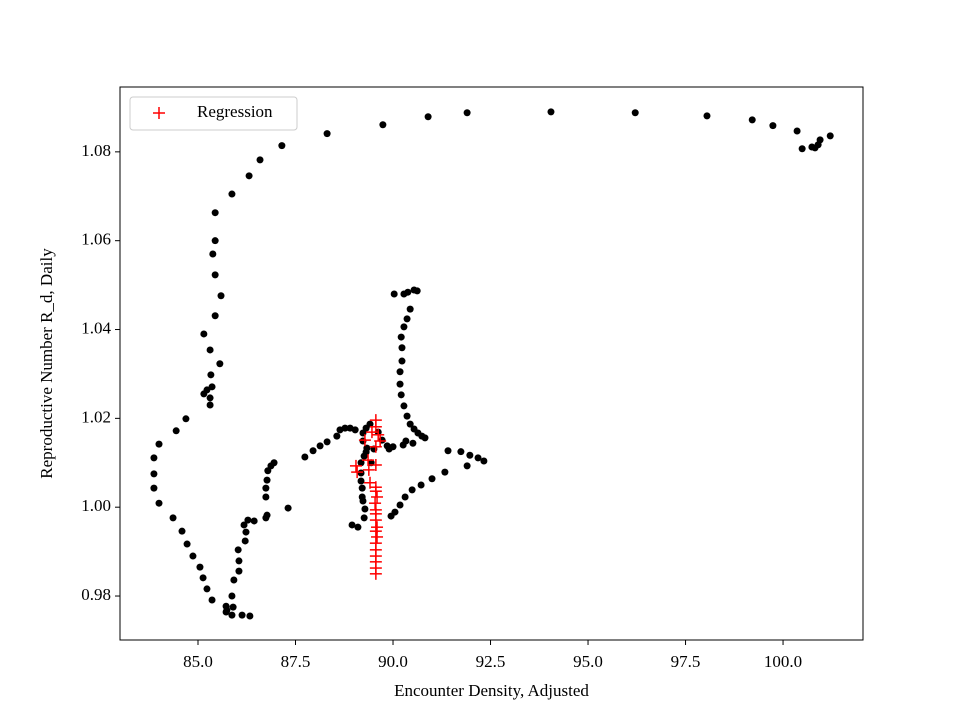 The height and width of the screenshot is (720, 960). I want to click on x-tick-label: 100.0, so click(783, 661).